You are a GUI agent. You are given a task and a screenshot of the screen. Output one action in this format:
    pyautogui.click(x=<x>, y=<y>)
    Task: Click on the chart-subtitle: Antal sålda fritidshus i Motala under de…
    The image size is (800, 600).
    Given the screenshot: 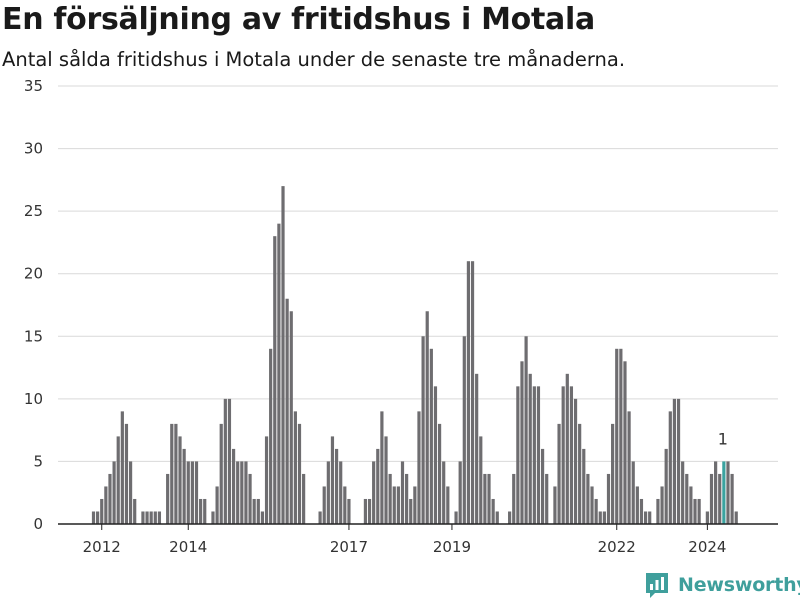 What is the action you would take?
    pyautogui.click(x=314, y=59)
    